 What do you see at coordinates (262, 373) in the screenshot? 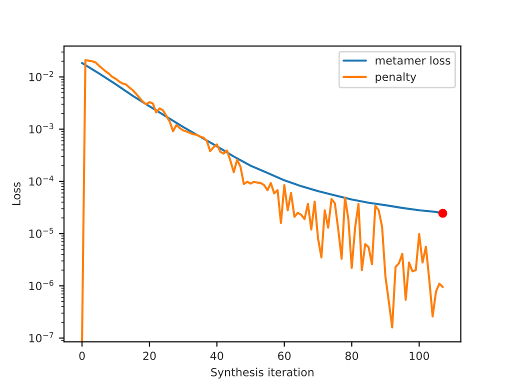
I see `x-axis-title: Synthesis iteration` at bounding box center [262, 373].